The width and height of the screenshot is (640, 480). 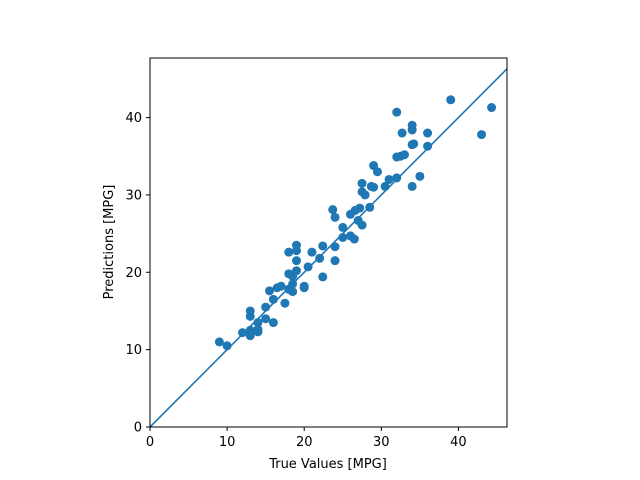 I want to click on y-tick-label-30: 30, so click(x=133, y=195).